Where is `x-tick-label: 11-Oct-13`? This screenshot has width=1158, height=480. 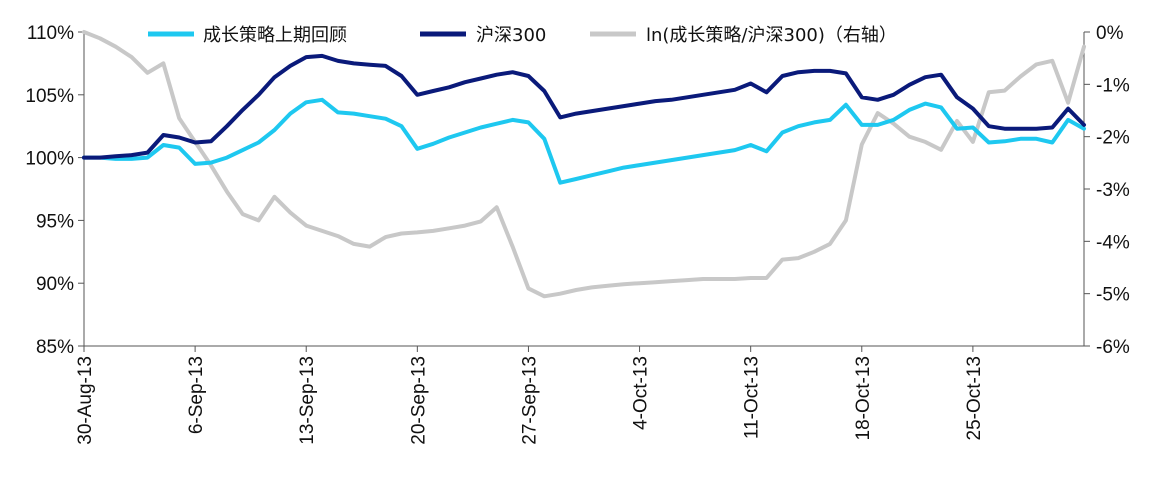
x-tick-label: 11-Oct-13 is located at coordinates (752, 397).